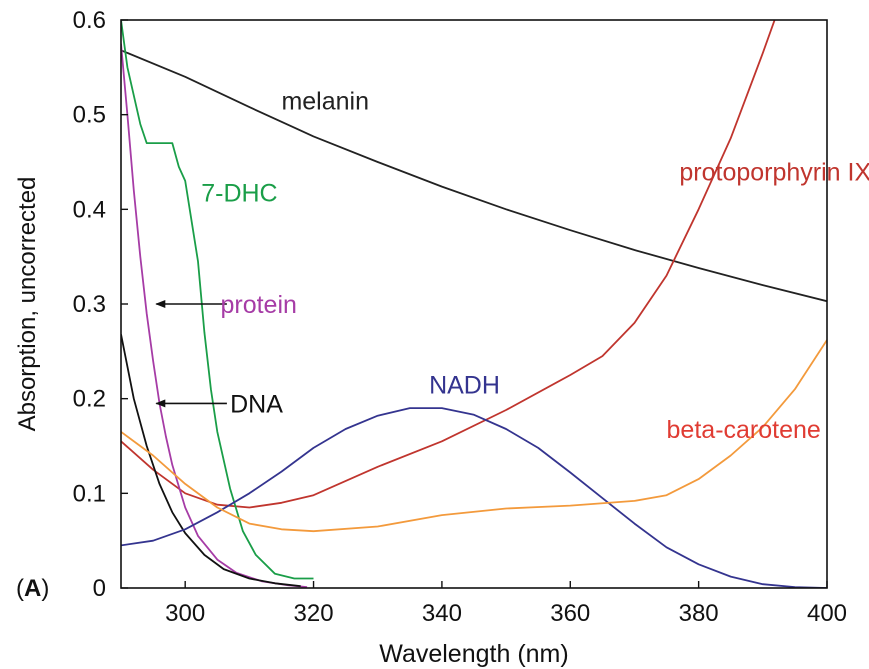 The height and width of the screenshot is (669, 869). Describe the element at coordinates (473, 654) in the screenshot. I see `x-axis-label: Wavelength (nm)` at that location.